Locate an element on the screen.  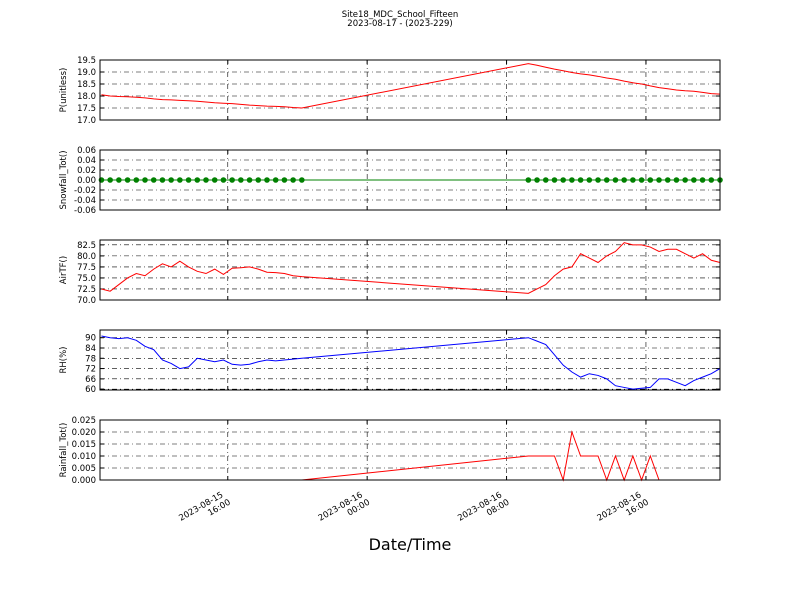
chart-subtitle: 2023-08-17 - (2023-229) is located at coordinates (399, 24).